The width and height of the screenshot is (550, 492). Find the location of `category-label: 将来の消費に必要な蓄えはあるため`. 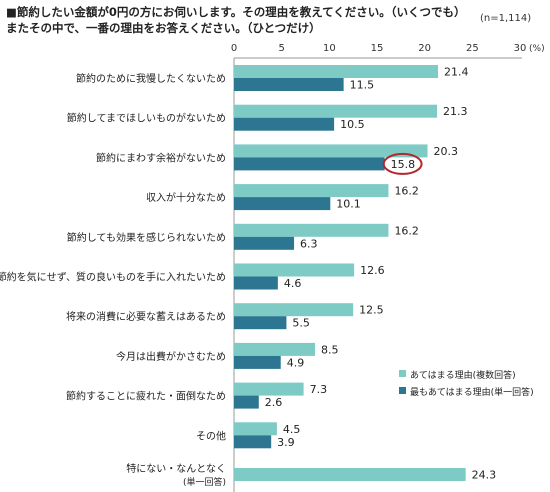

category-label: 将来の消費に必要な蓄えはあるため is located at coordinates (146, 316).